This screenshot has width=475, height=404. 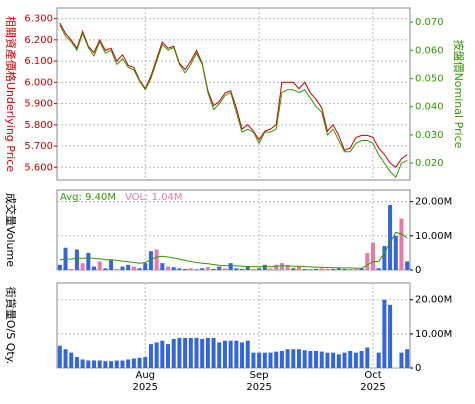 I want to click on y-tick-label: 20.00M, so click(x=433, y=300).